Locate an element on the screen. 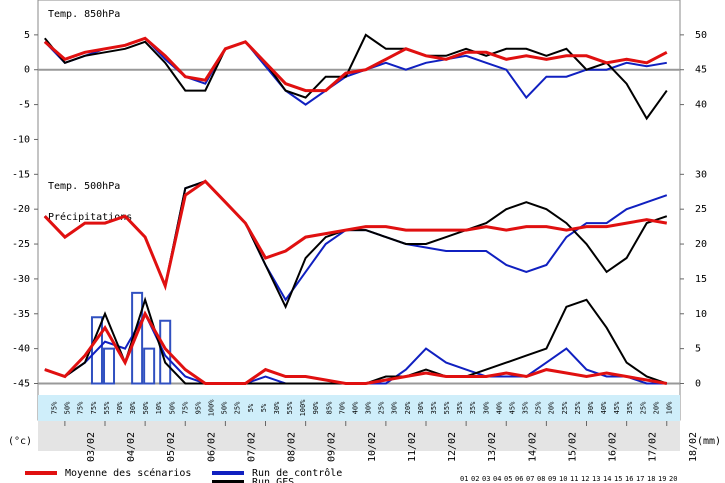 Image resolution: width=725 pixels, height=483 pixels. x-tick-label: 12/02 is located at coordinates (452, 447).